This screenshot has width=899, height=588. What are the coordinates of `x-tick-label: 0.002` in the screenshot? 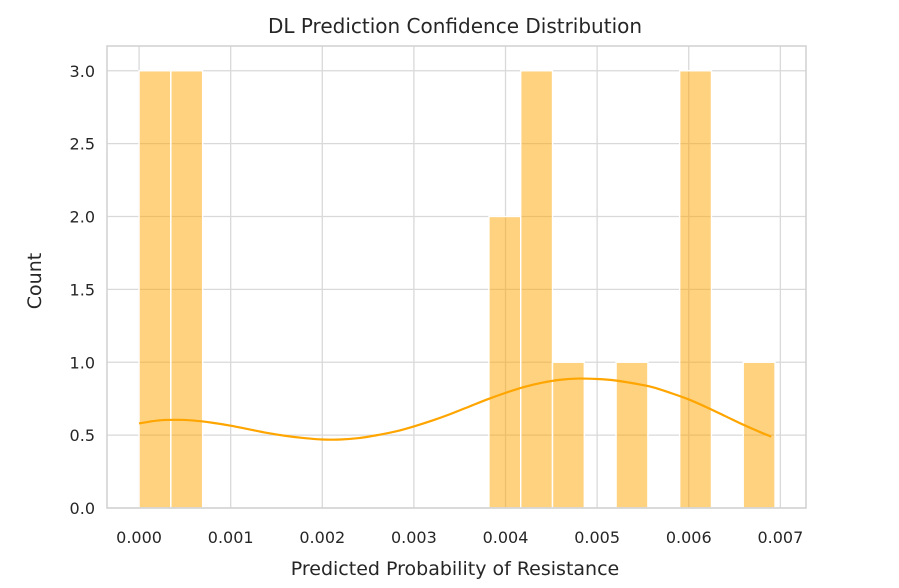 It's located at (322, 537).